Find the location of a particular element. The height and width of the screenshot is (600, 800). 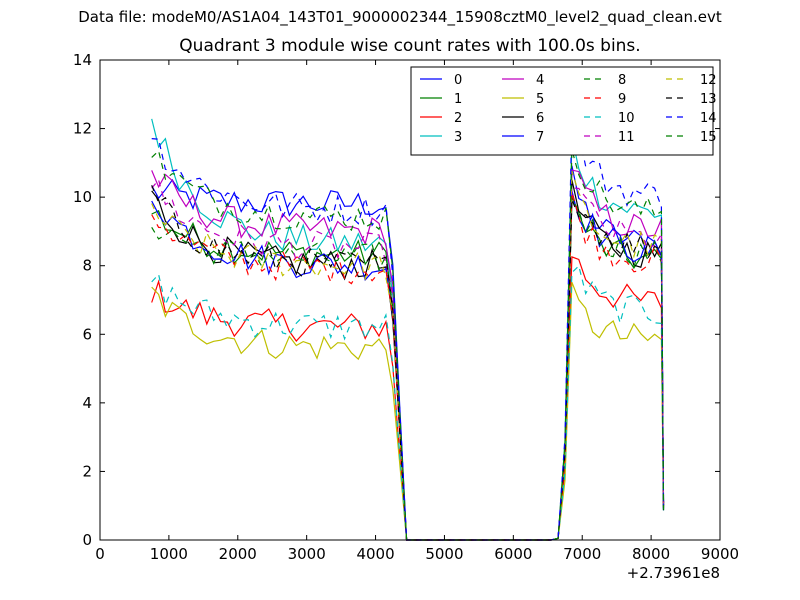

legend-label: 3 is located at coordinates (458, 137).